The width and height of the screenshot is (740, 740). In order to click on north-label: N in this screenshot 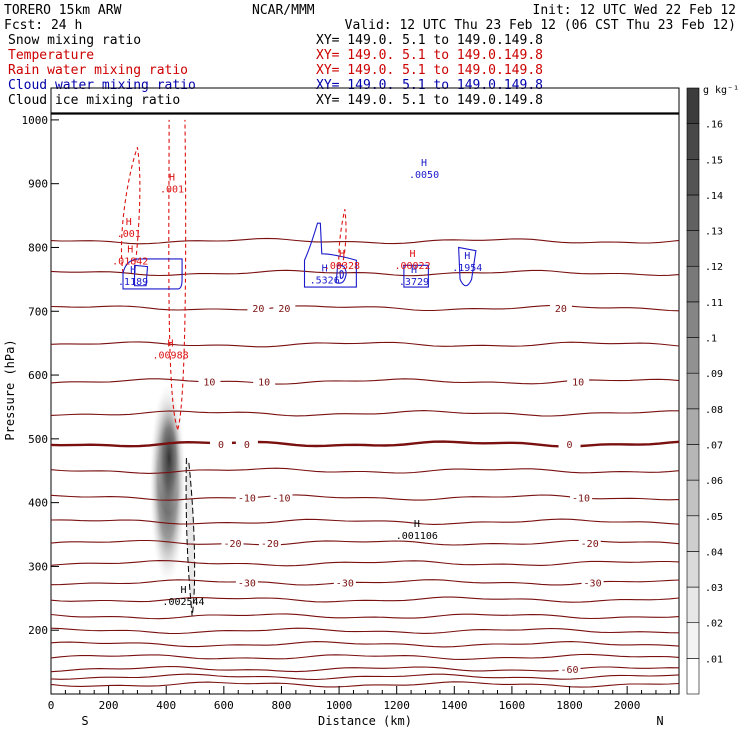, I will do `click(659, 721)`.